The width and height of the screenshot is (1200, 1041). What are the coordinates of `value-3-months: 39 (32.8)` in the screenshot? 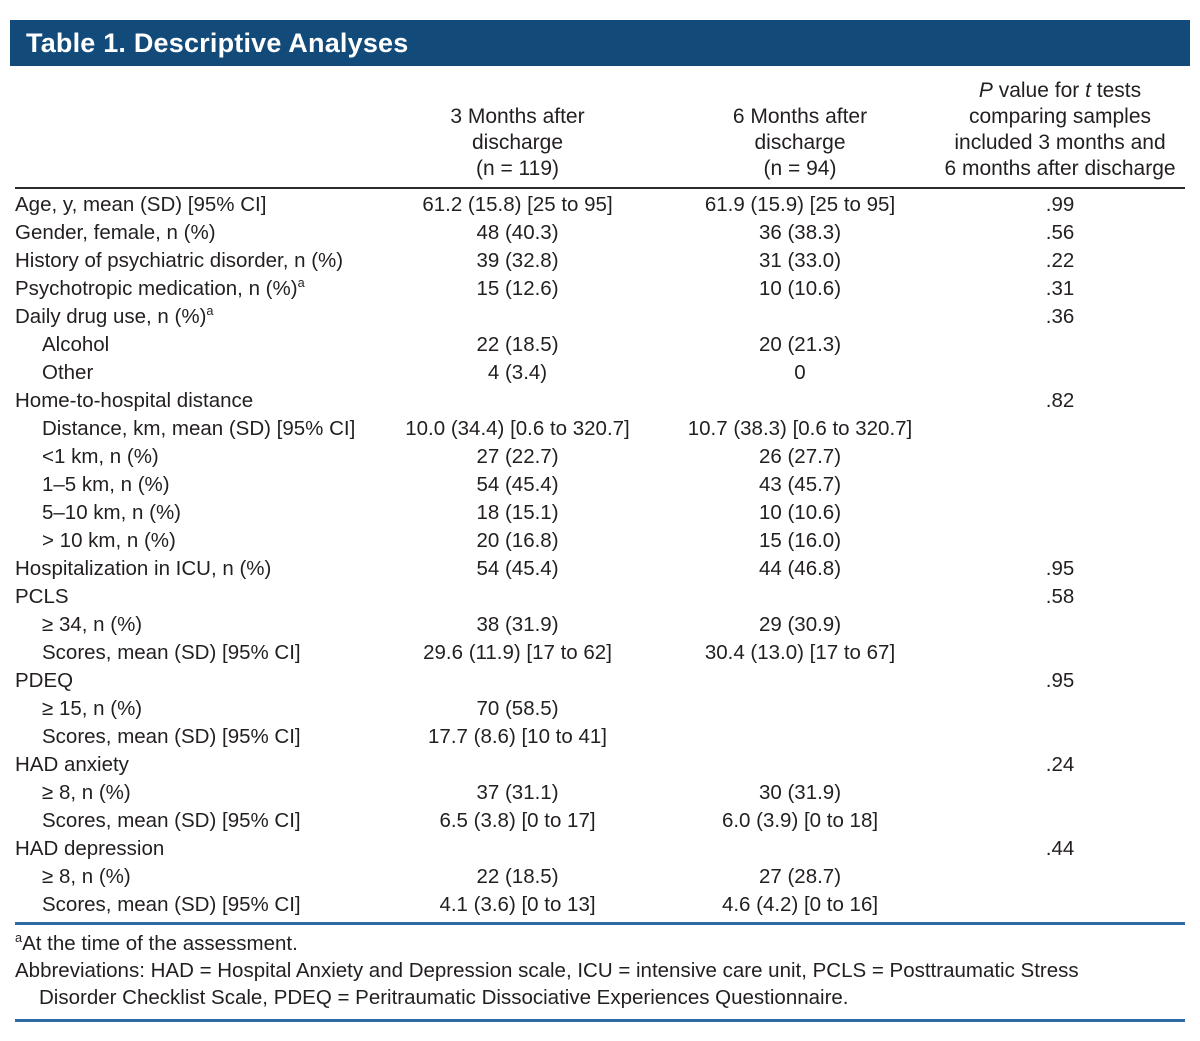 It's located at (517, 260).